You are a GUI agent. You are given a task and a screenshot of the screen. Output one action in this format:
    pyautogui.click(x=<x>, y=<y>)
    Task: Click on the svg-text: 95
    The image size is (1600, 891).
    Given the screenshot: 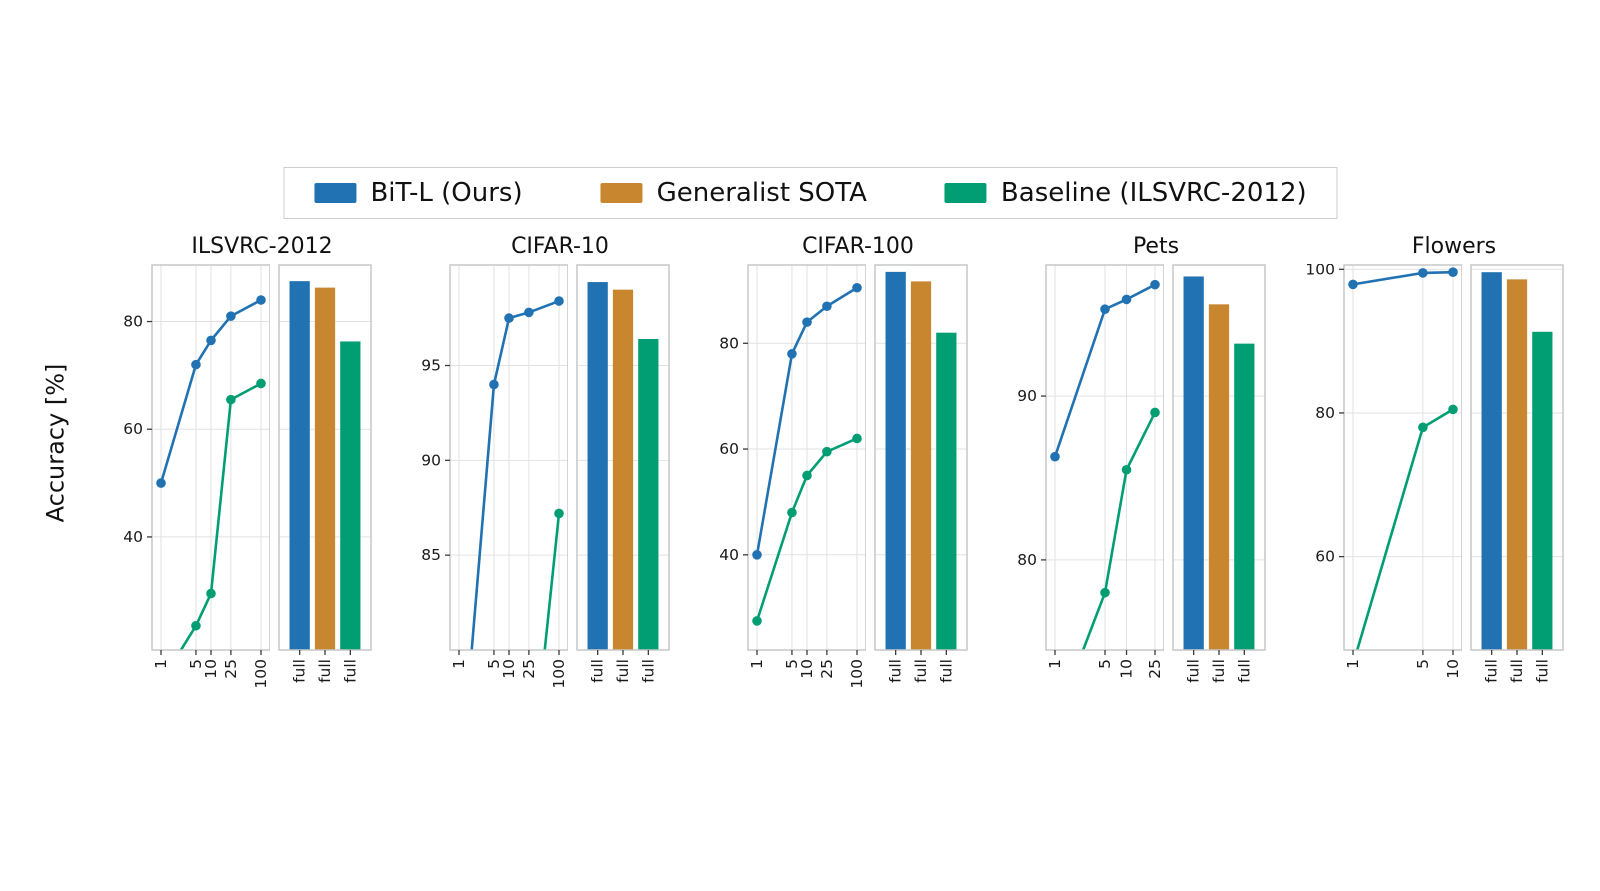 What is the action you would take?
    pyautogui.click(x=431, y=366)
    